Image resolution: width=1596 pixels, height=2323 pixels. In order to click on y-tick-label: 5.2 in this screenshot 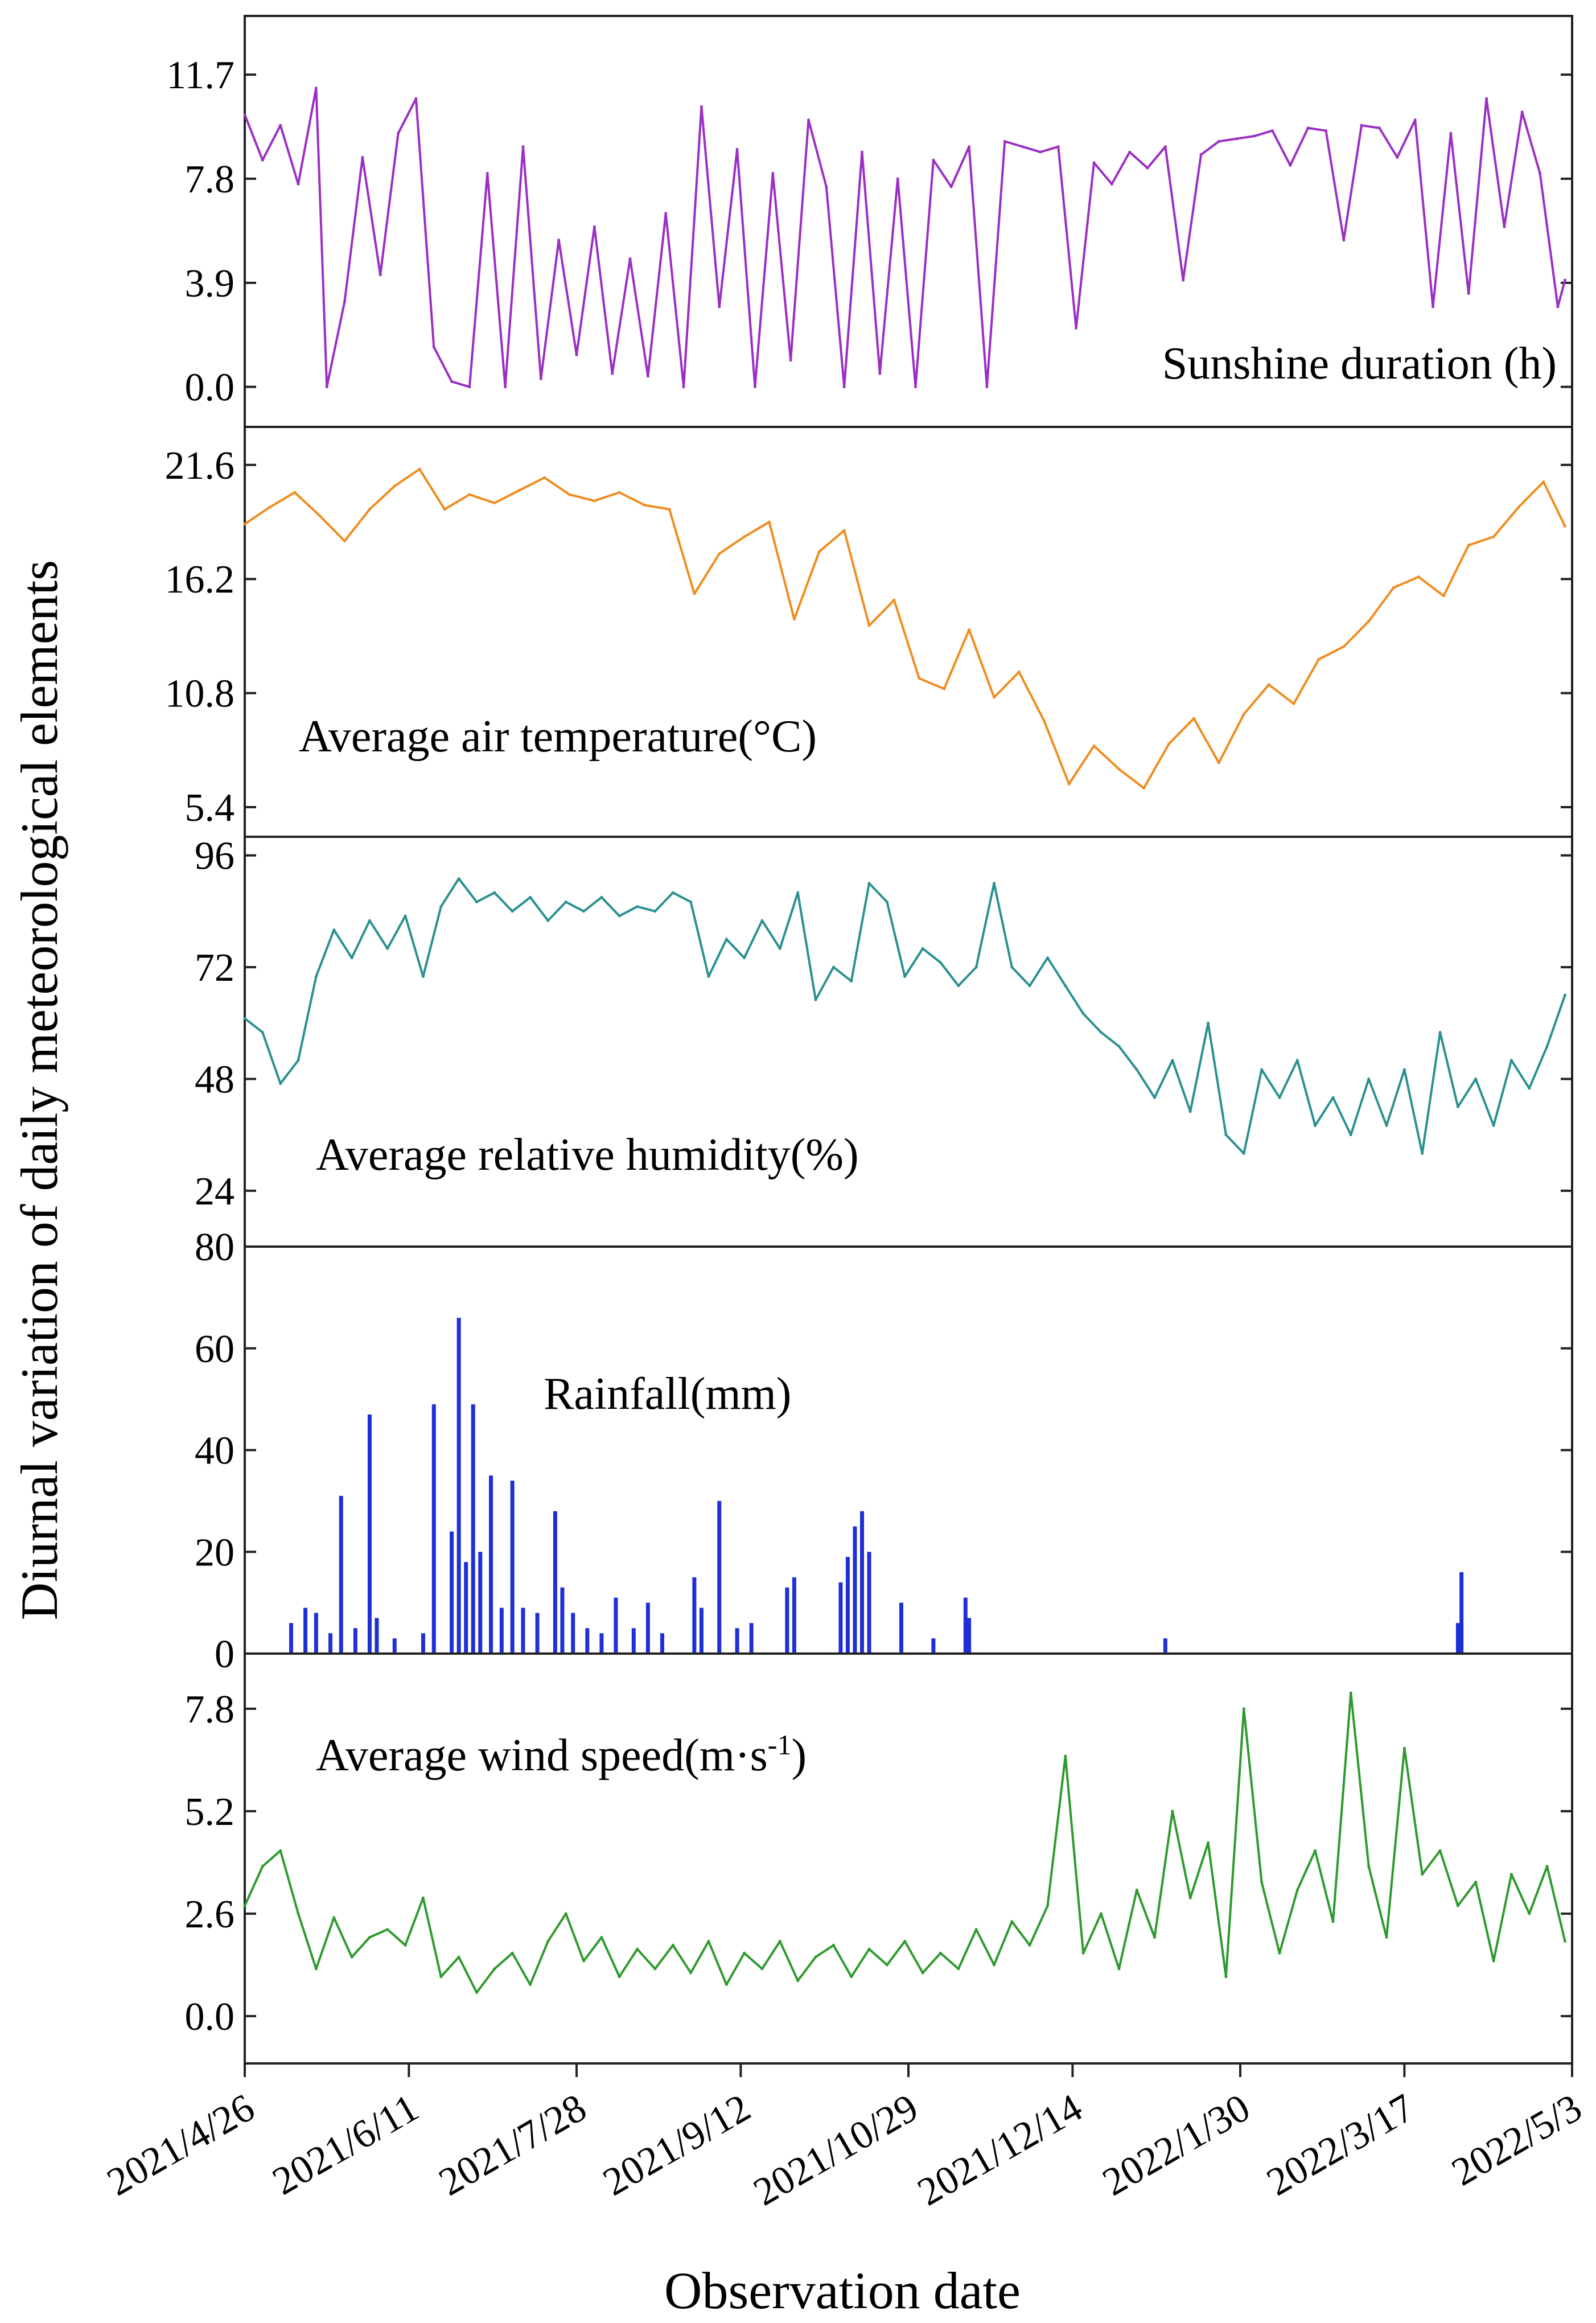, I will do `click(210, 1812)`.